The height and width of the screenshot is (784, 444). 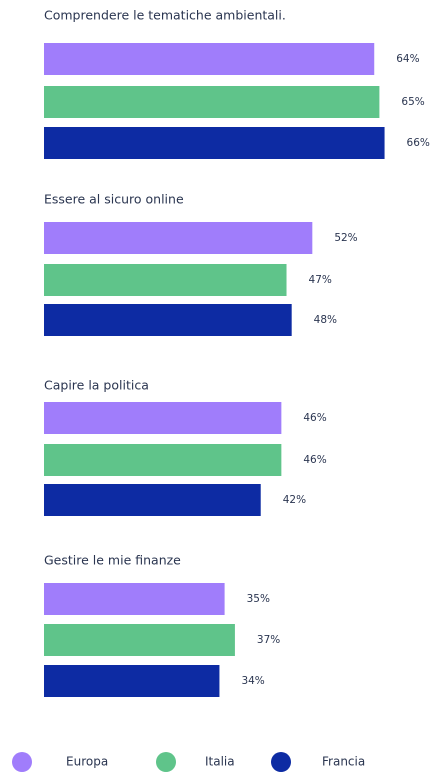 What do you see at coordinates (412, 102) in the screenshot?
I see `value-label: 65%` at bounding box center [412, 102].